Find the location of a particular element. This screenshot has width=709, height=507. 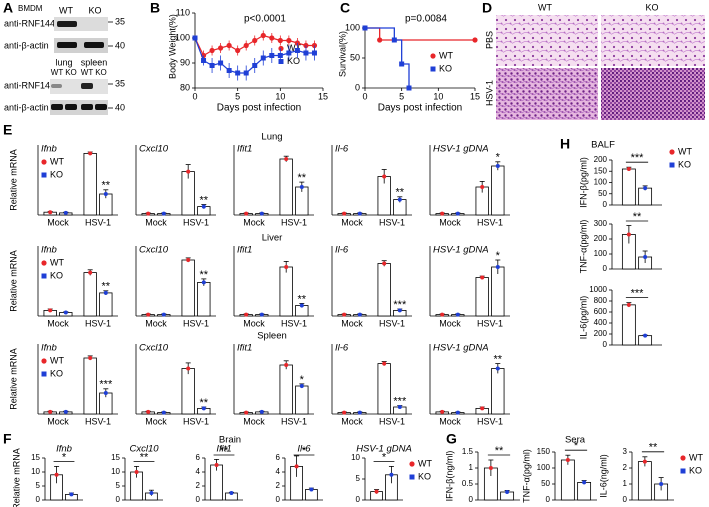

y-axis-label: TNF-α(pg/ml) is located at coordinates (526, 476).